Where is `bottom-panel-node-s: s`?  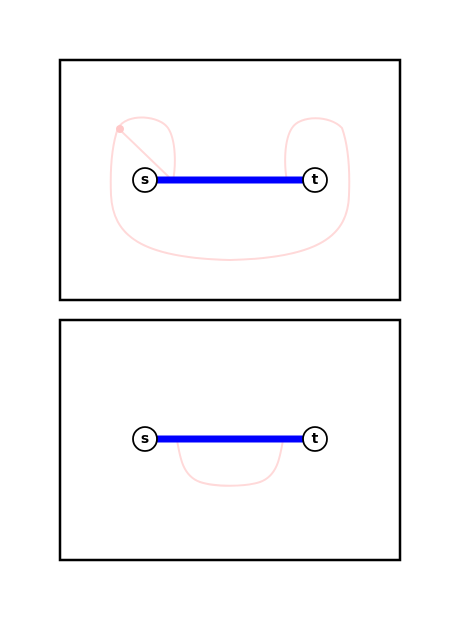
bottom-panel-node-s: s is located at coordinates (145, 439).